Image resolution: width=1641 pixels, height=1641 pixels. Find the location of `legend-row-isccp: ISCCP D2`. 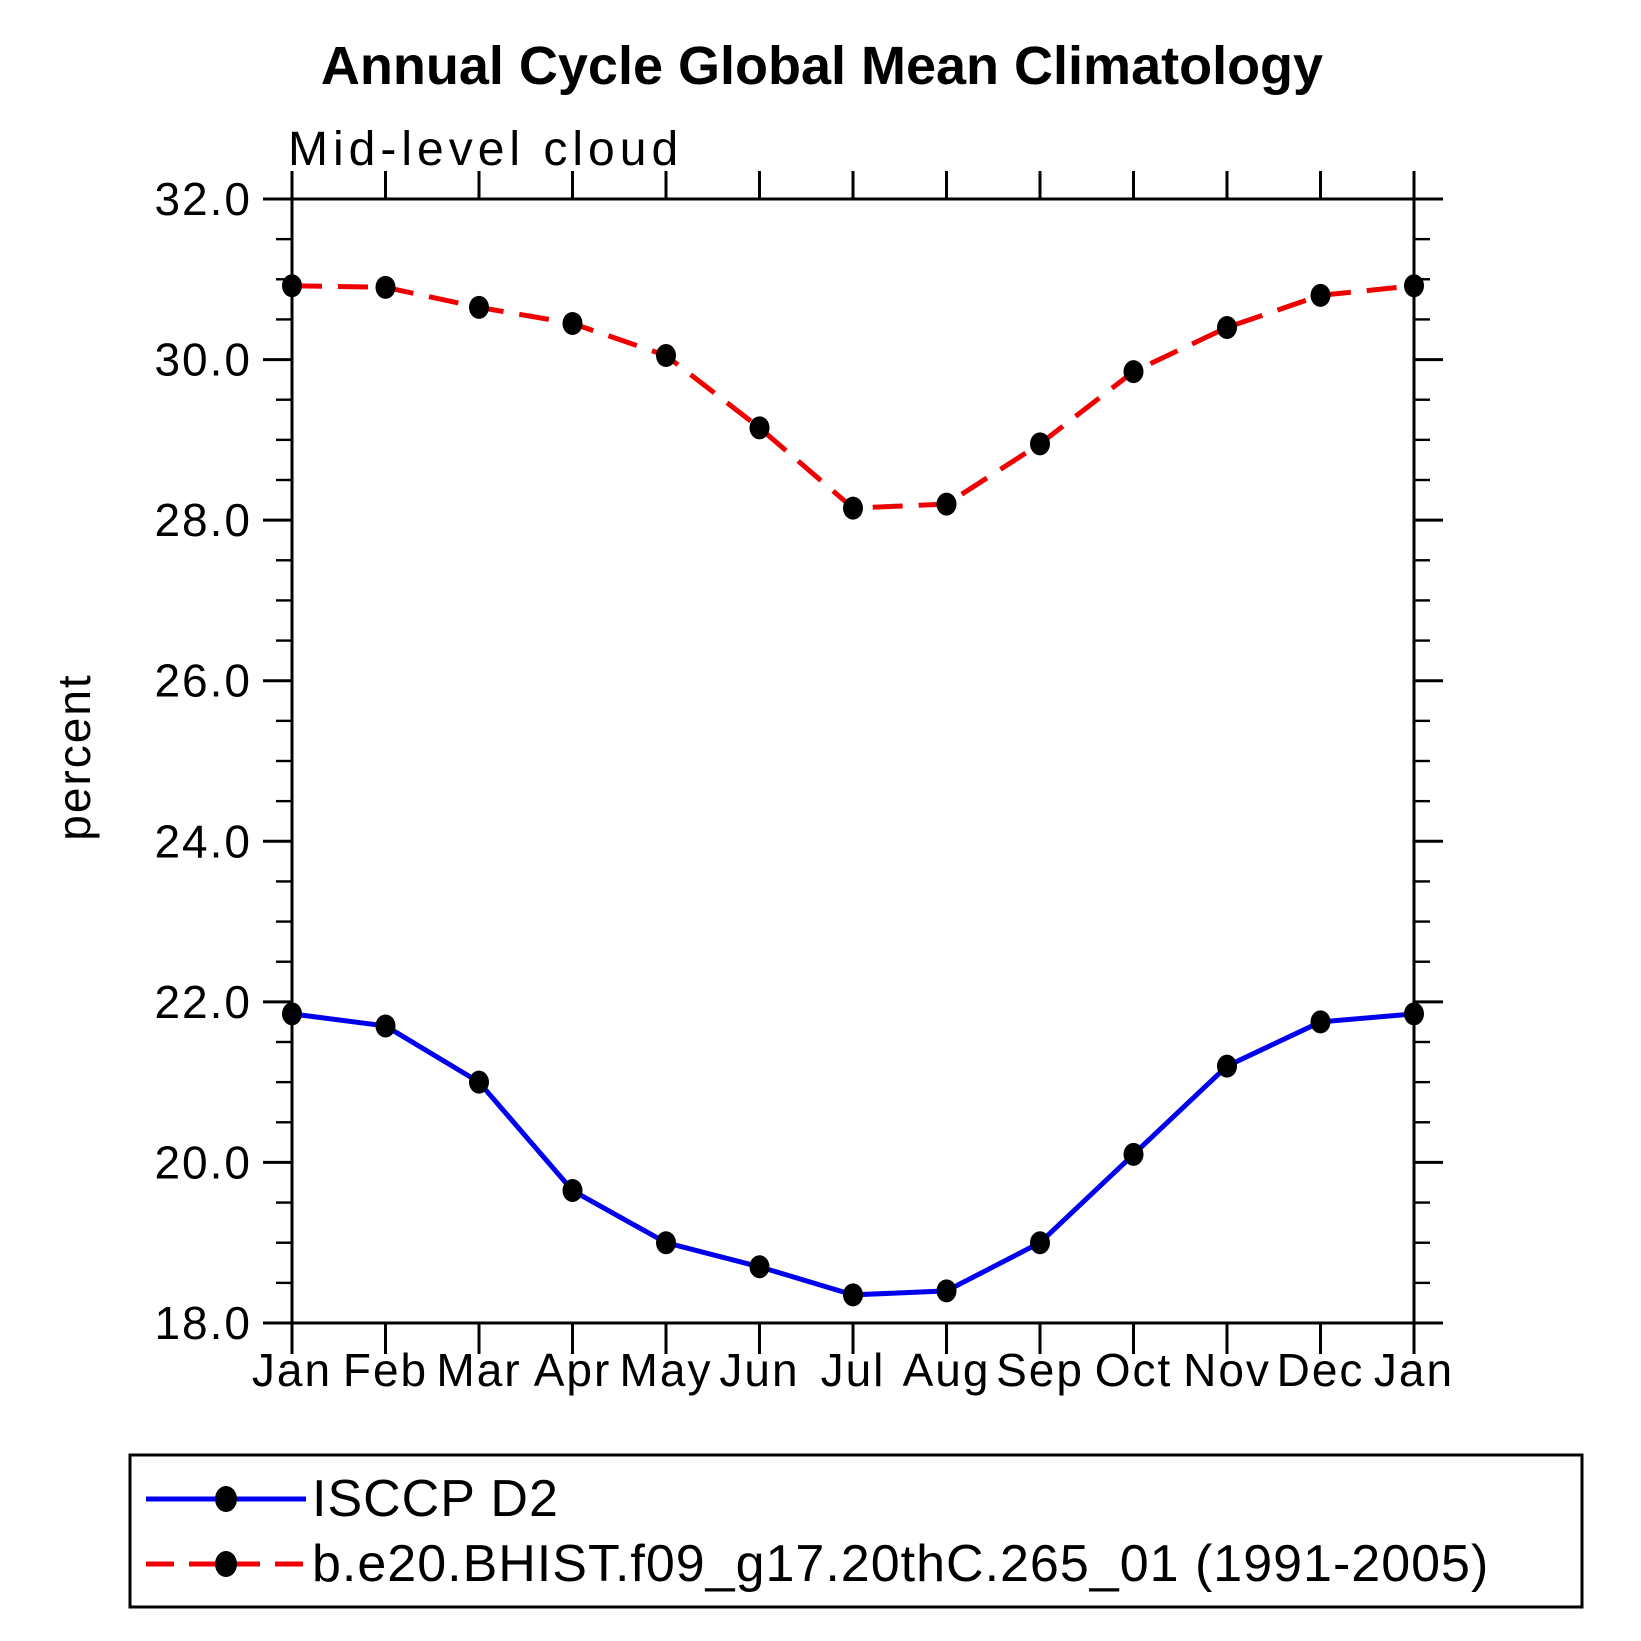

legend-row-isccp: ISCCP D2 is located at coordinates (352, 1499).